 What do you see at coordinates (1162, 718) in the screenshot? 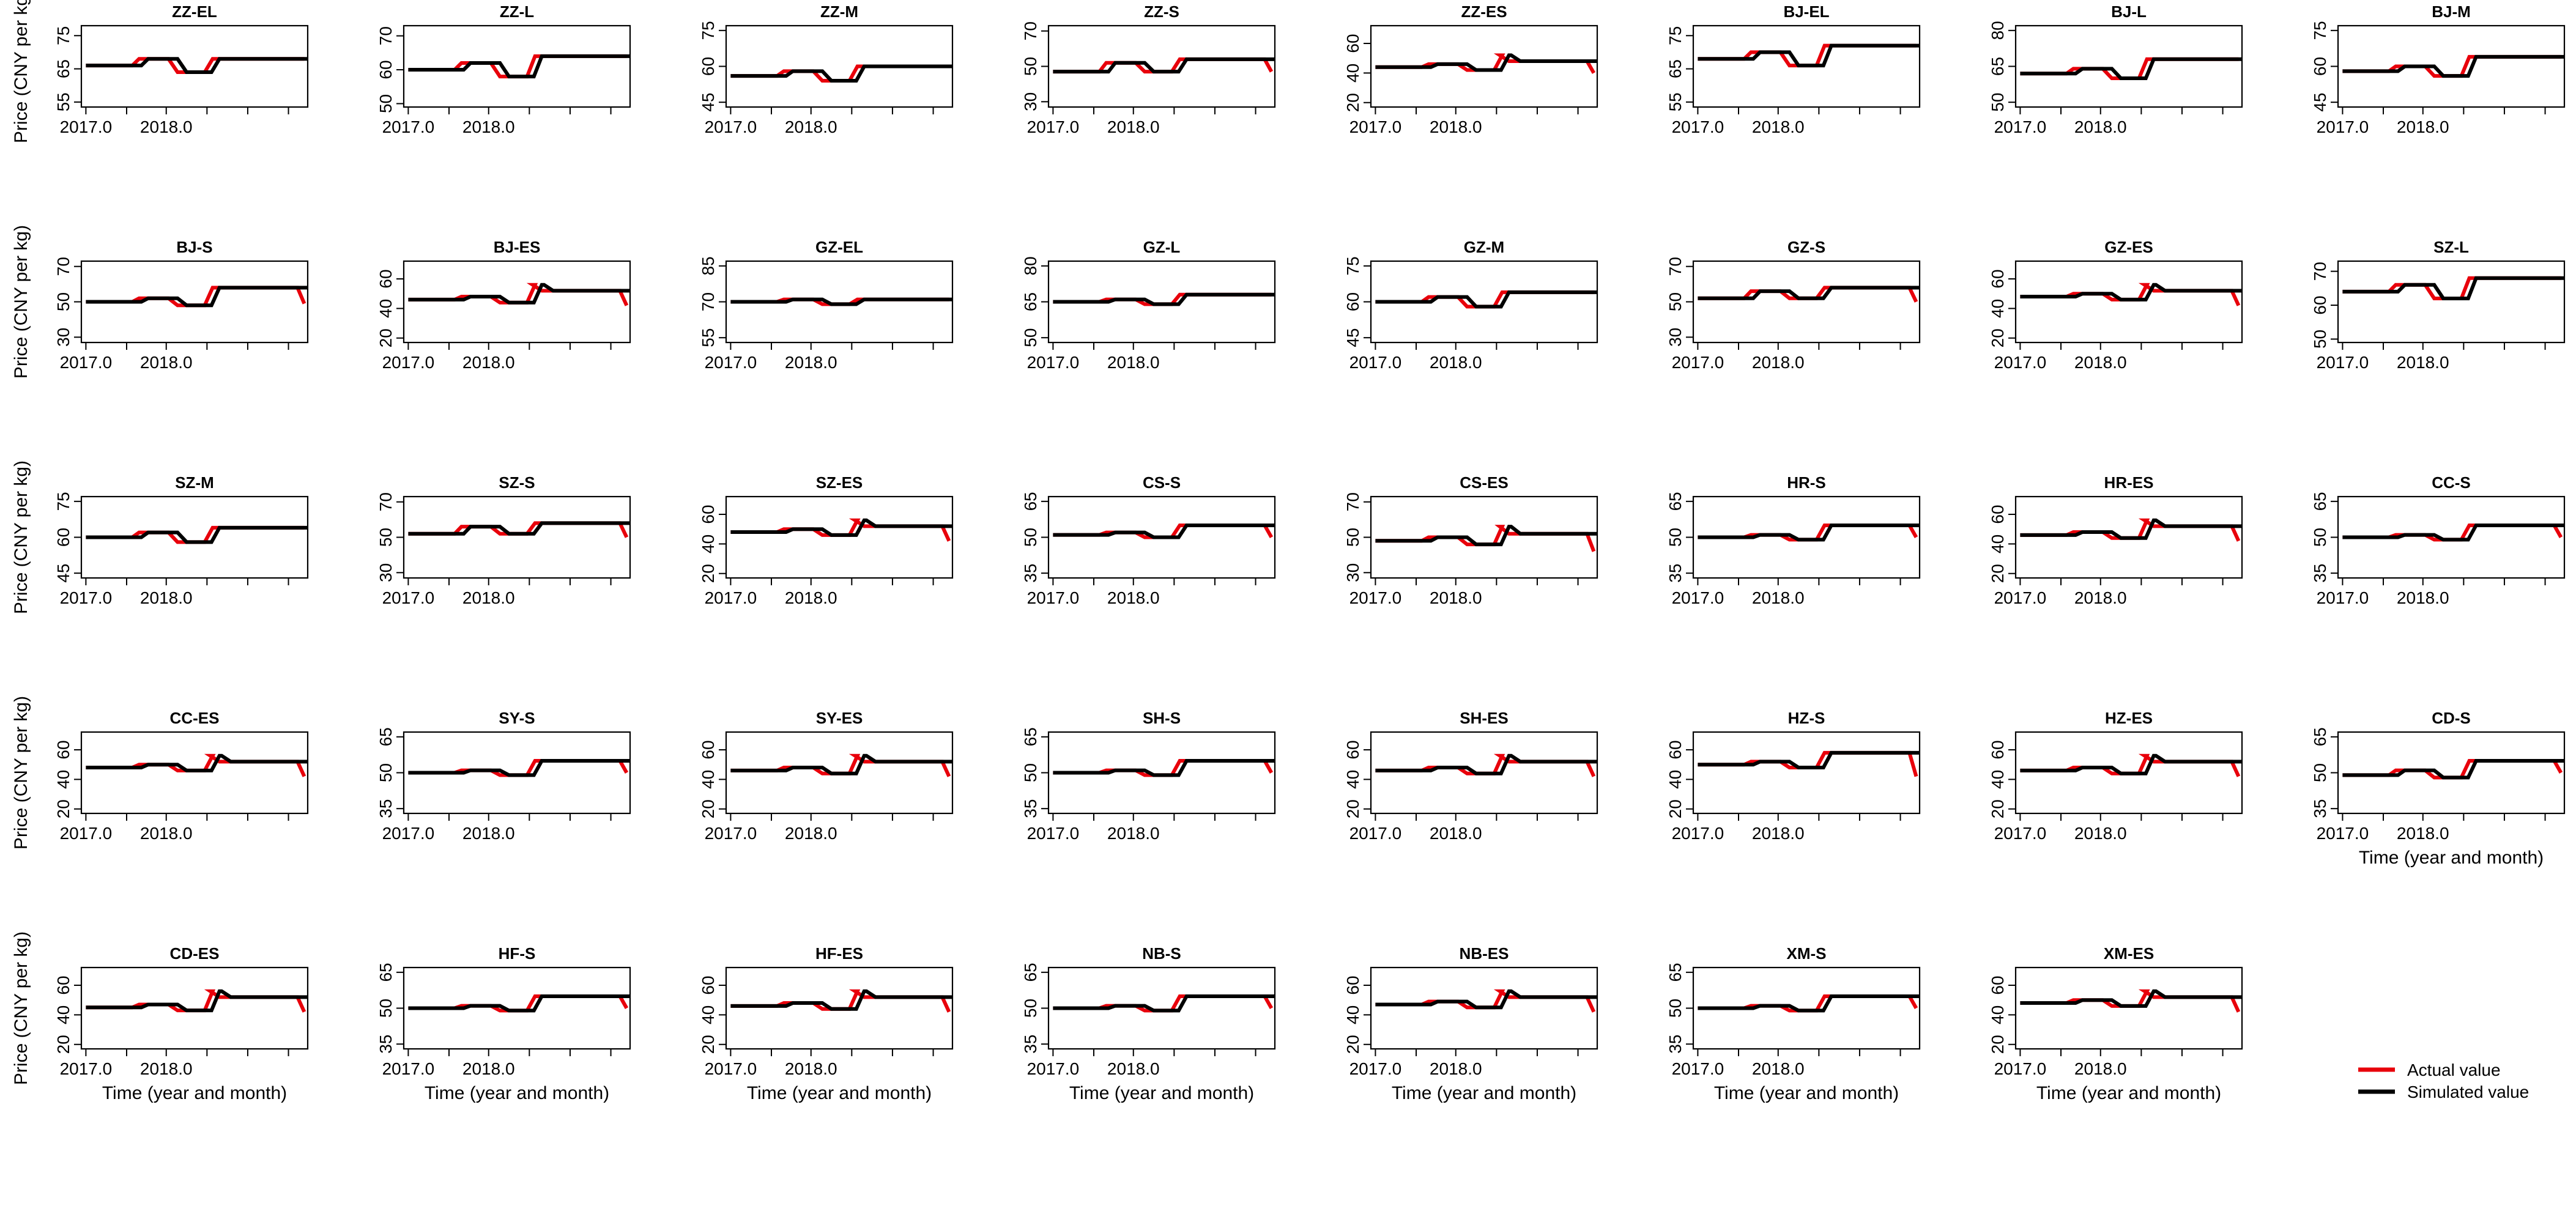
I see `panel-title: SH-S` at bounding box center [1162, 718].